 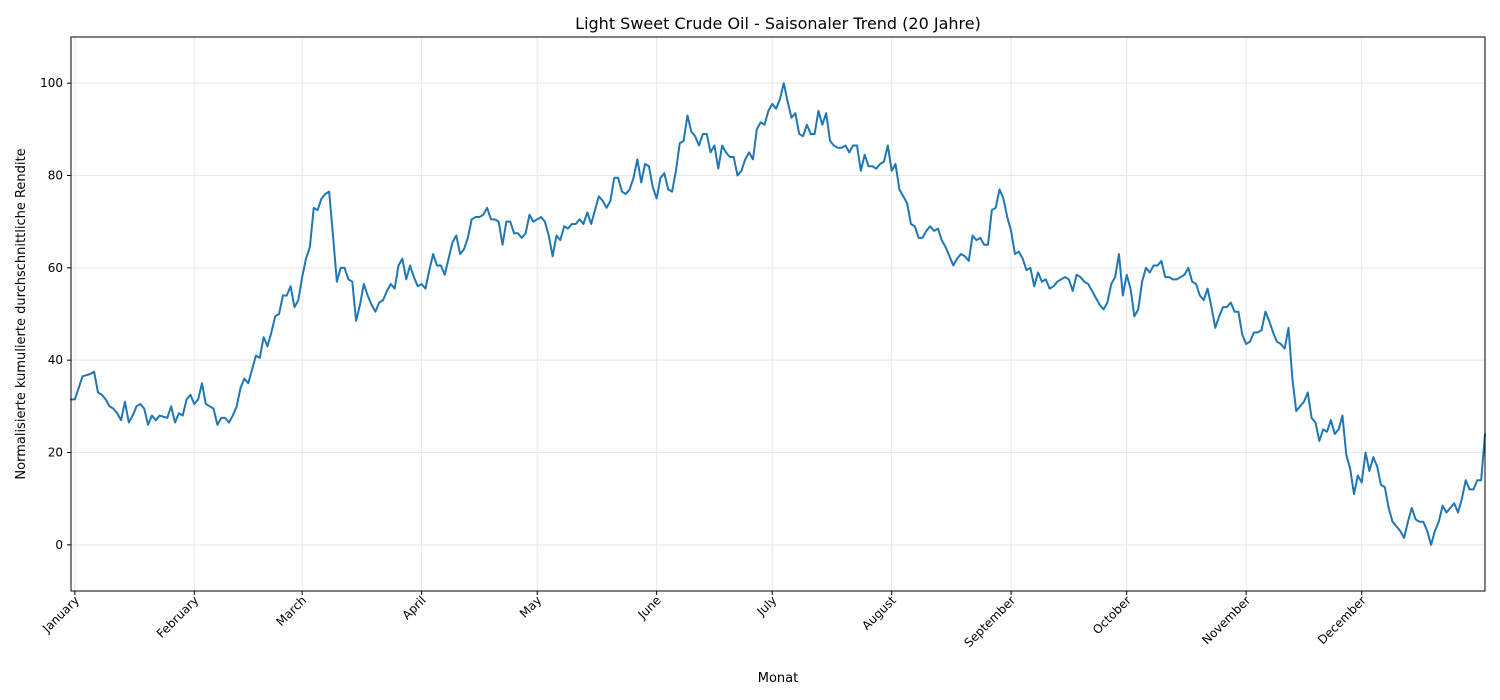 I want to click on x-axis-label: Monat, so click(x=778, y=678).